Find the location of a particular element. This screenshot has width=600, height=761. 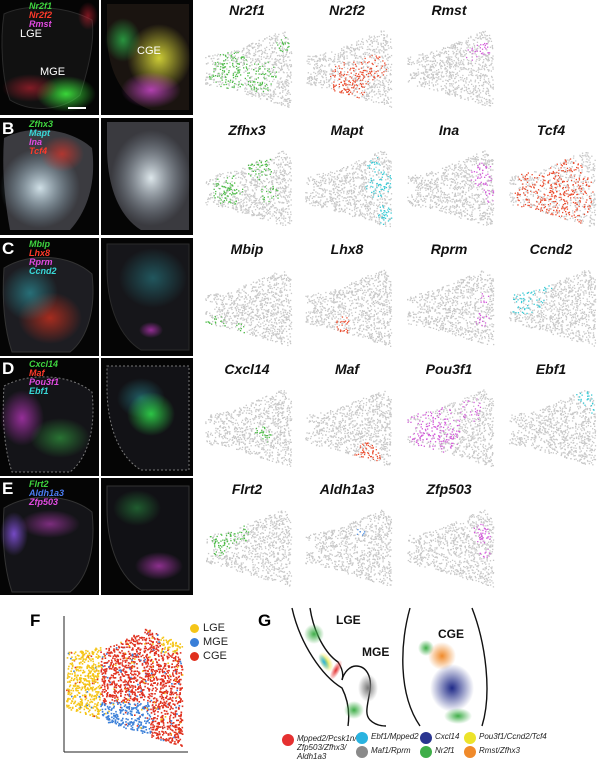

g-blob-rmst-cge is located at coordinates (442, 656).